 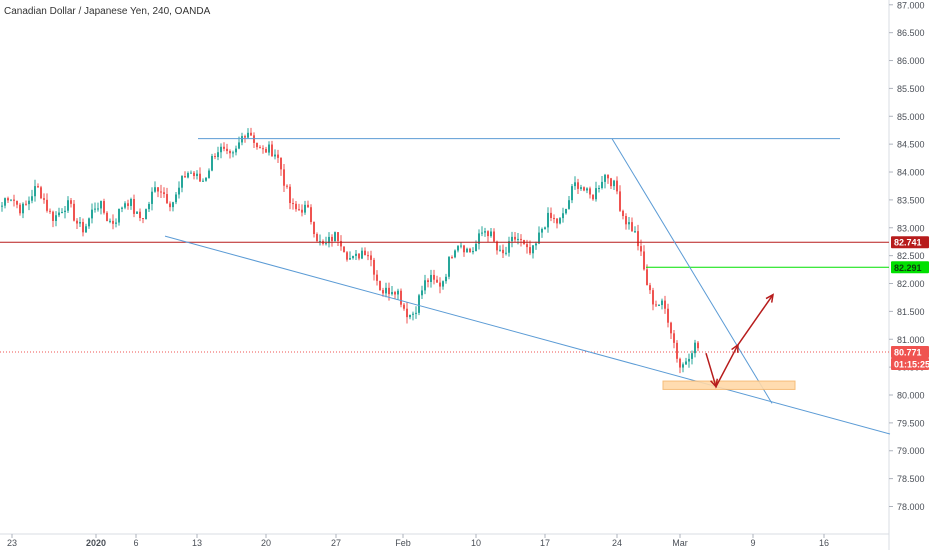 What do you see at coordinates (911, 451) in the screenshot?
I see `y-tick-label: 79.000` at bounding box center [911, 451].